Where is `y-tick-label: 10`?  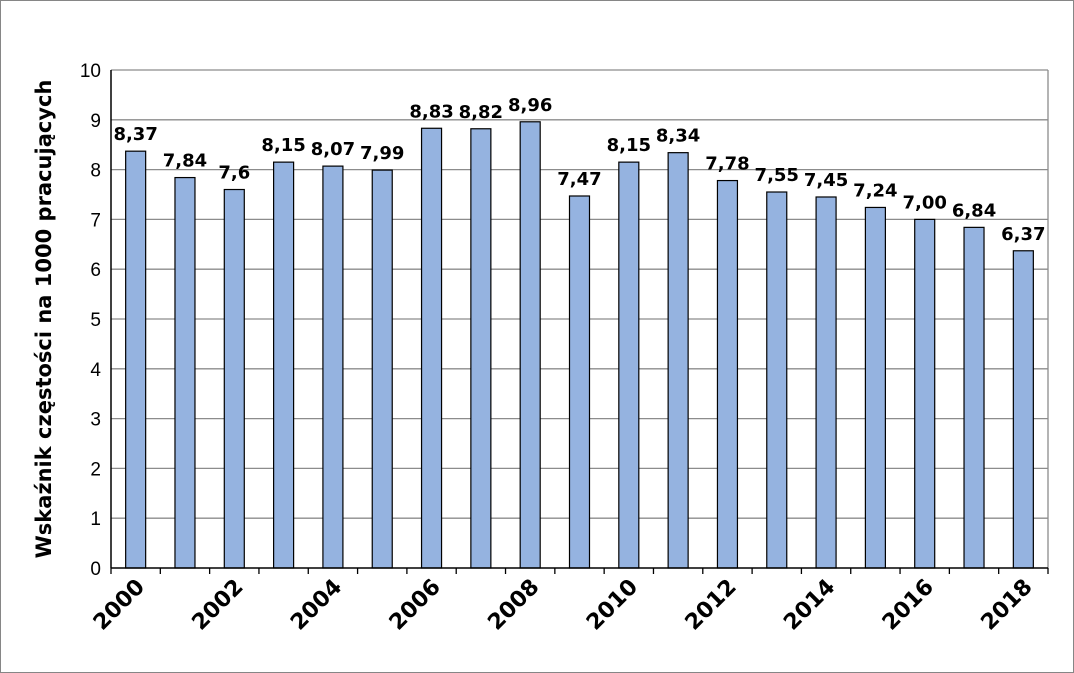
y-tick-label: 10 is located at coordinates (90, 71).